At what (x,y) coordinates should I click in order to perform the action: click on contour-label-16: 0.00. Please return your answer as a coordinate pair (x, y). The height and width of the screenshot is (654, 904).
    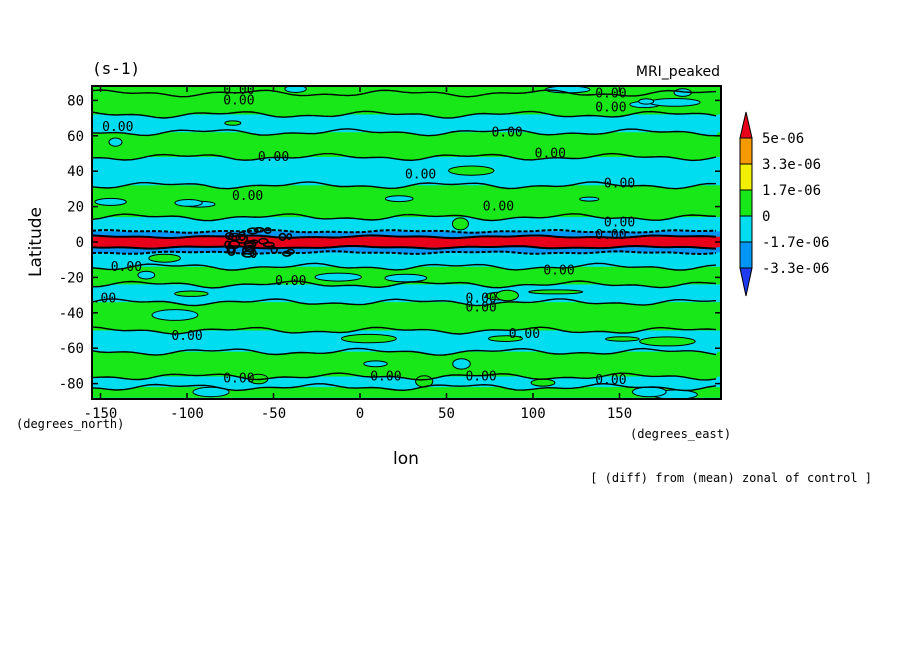
    Looking at the image, I should click on (186, 336).